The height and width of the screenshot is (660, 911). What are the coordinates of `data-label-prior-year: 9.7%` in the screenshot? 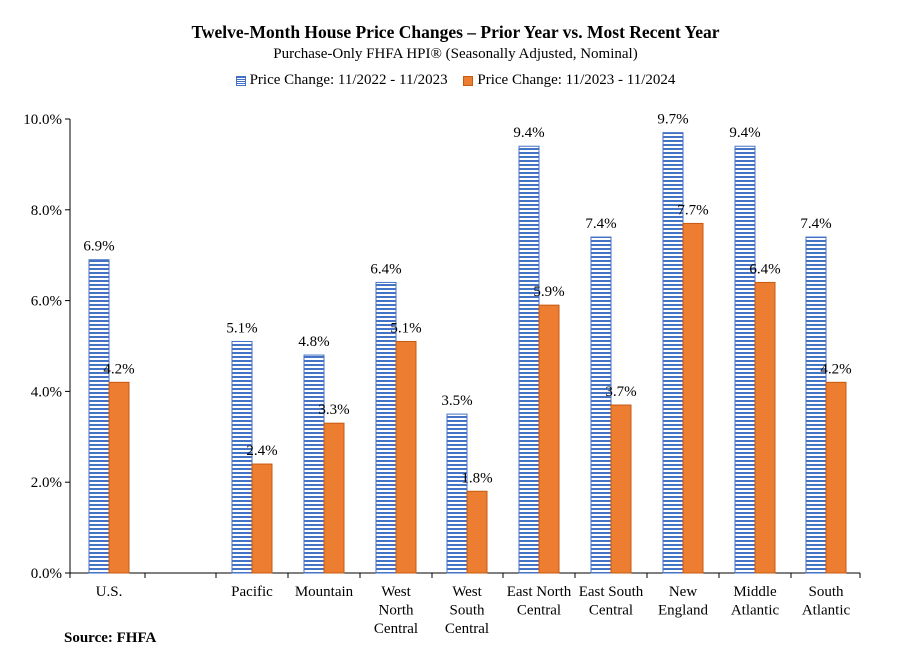 It's located at (672, 120).